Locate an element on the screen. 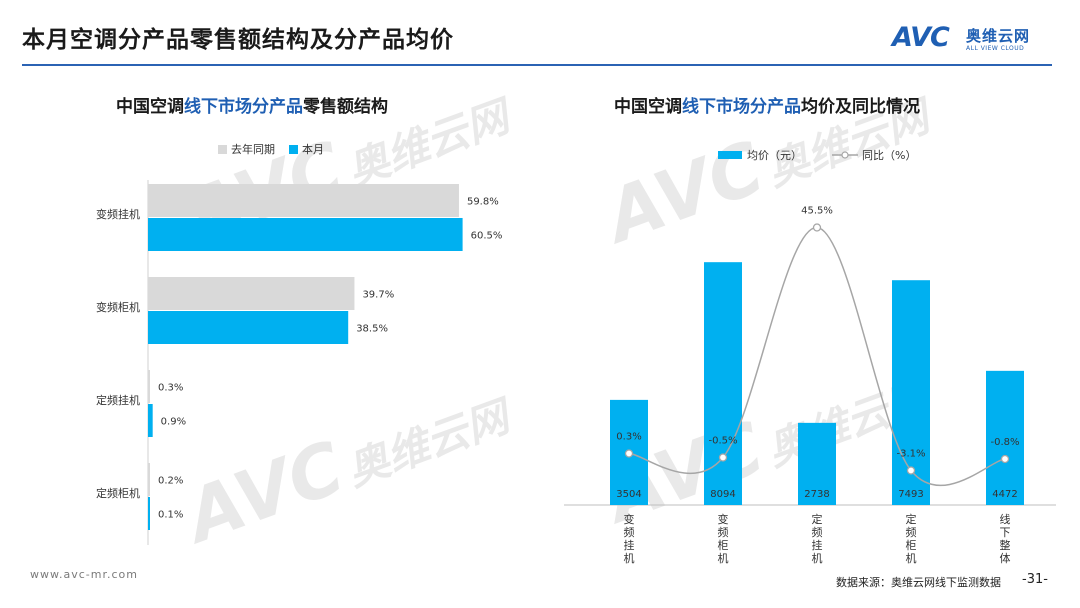 This screenshot has height=608, width=1080. column-value-label: 3504 is located at coordinates (628, 494).